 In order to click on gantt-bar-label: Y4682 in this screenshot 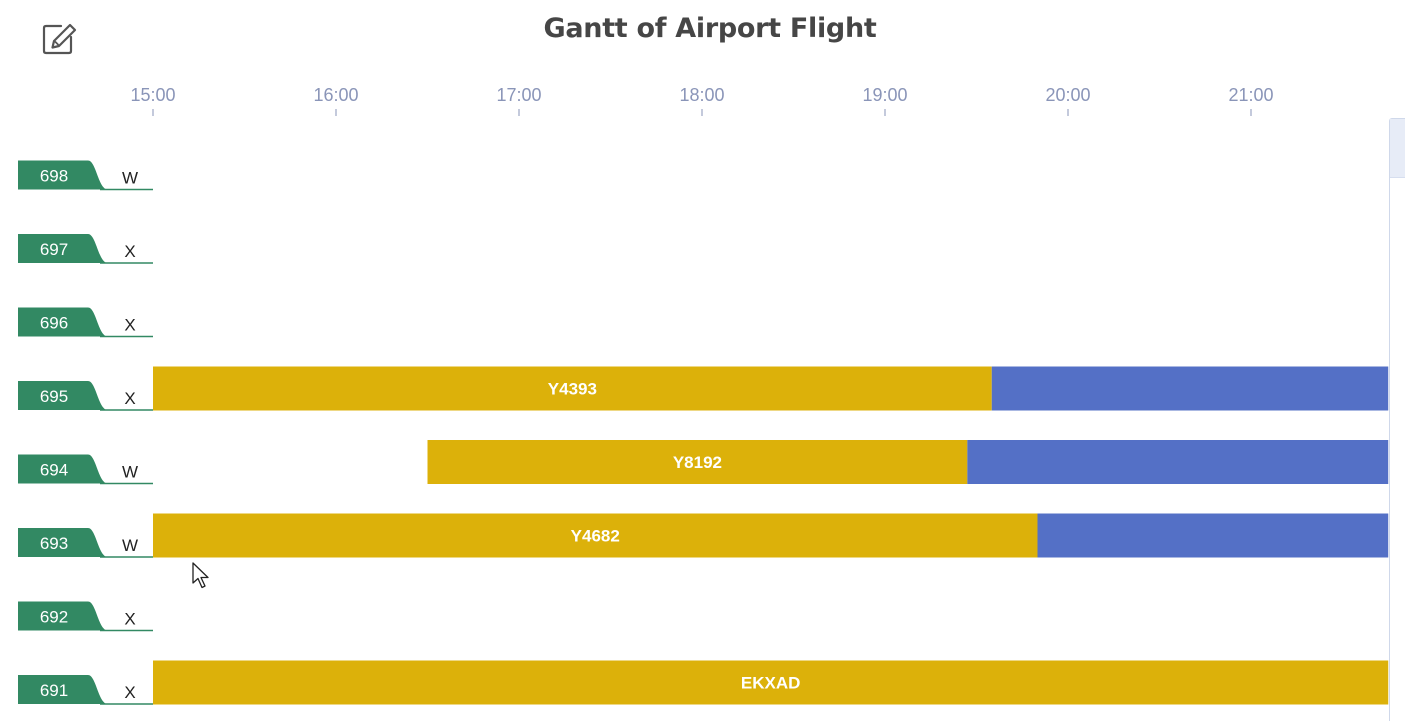, I will do `click(595, 536)`.